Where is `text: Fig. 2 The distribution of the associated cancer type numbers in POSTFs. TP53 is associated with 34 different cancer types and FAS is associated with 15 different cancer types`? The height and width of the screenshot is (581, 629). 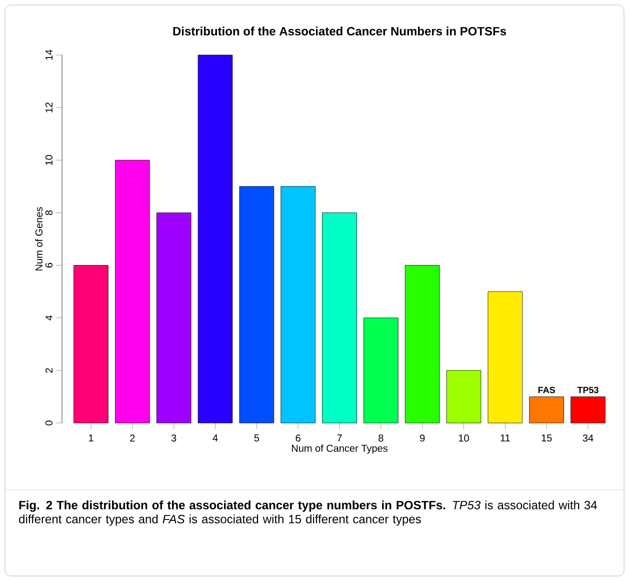 text: Fig. 2 The distribution of the associated cancer type numbers in POSTFs. TP53 is associated with 34 different cancer types and FAS is associated with 15 different cancer types is located at coordinates (308, 513).